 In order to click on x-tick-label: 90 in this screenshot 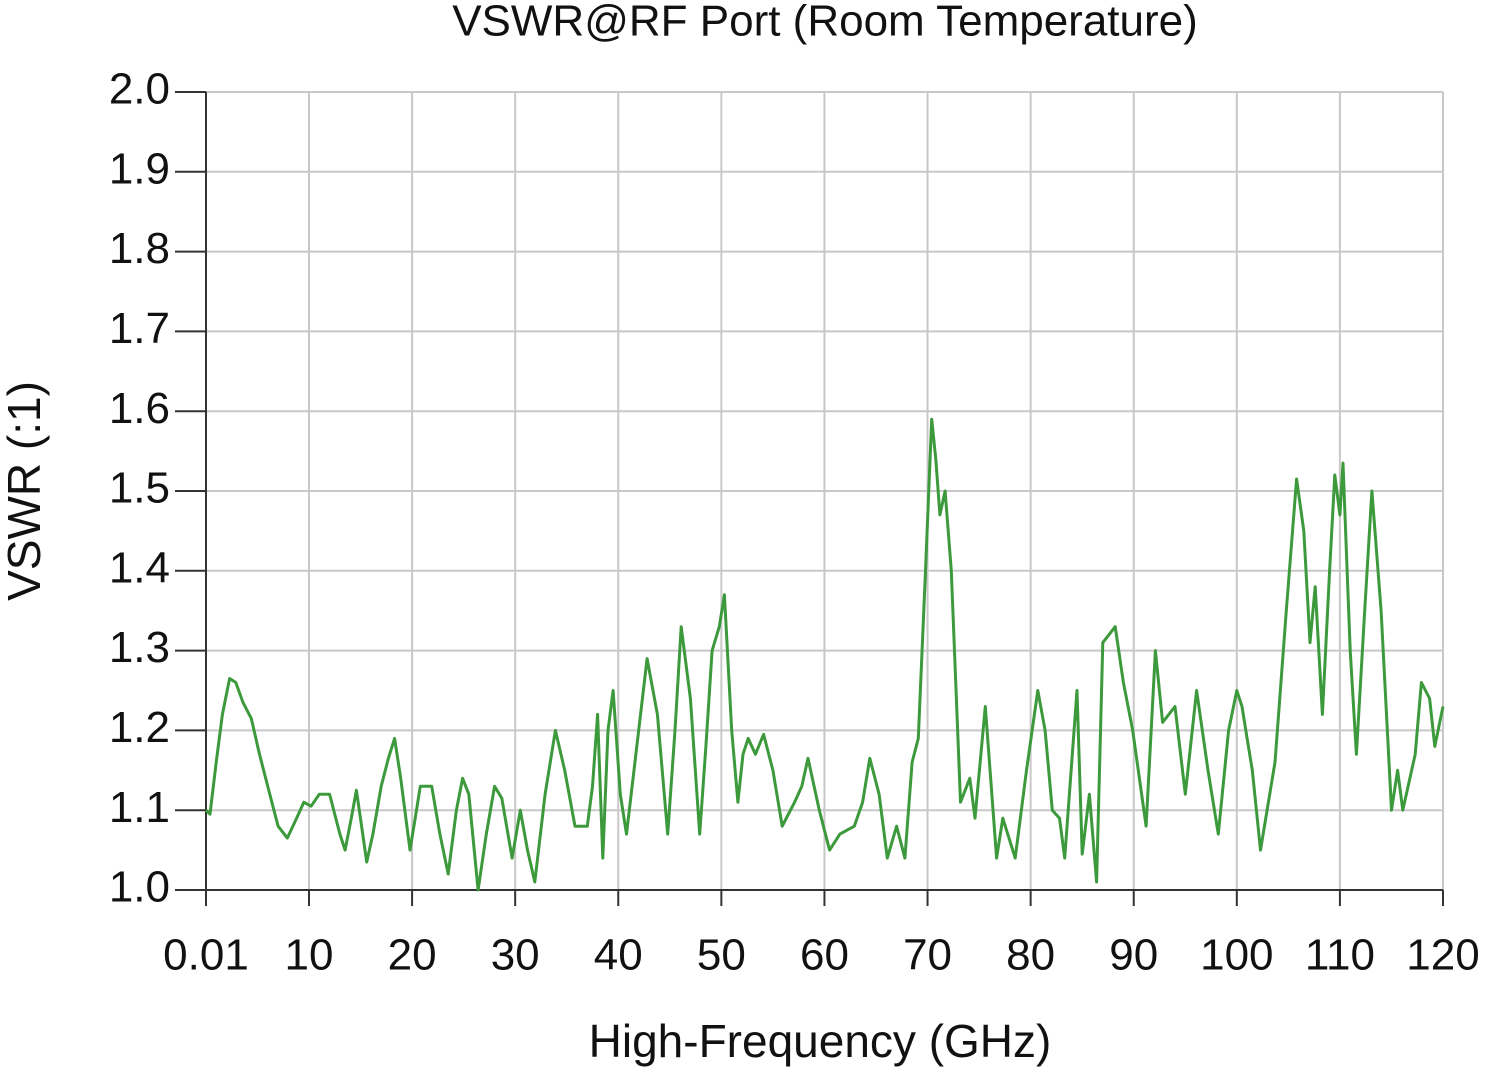, I will do `click(1133, 955)`.